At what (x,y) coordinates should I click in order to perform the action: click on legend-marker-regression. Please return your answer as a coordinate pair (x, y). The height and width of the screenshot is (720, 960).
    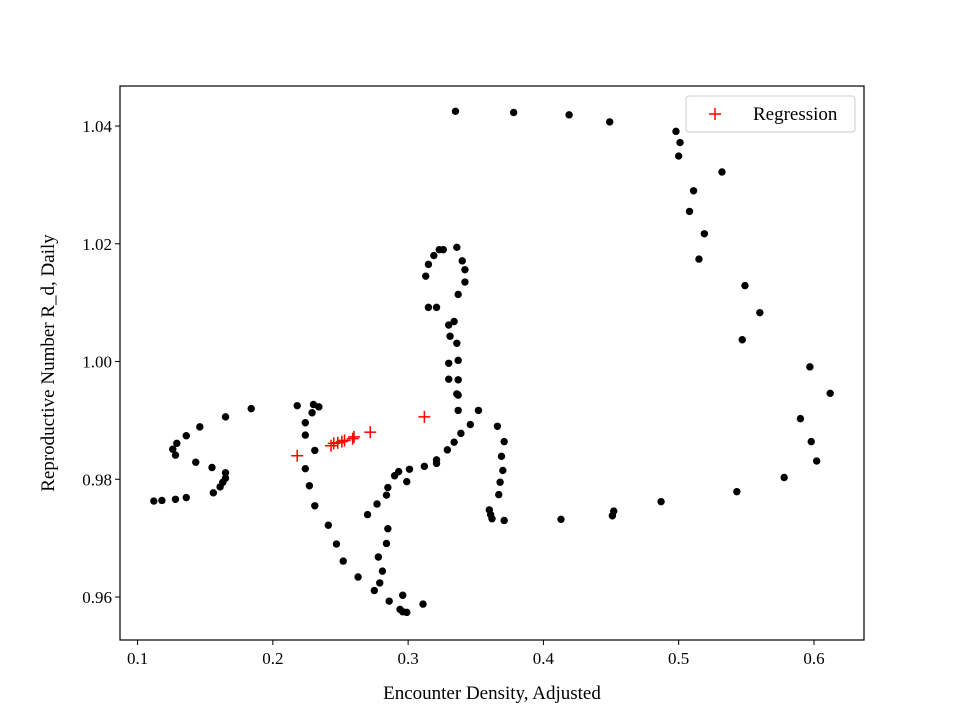
    Looking at the image, I should click on (715, 114).